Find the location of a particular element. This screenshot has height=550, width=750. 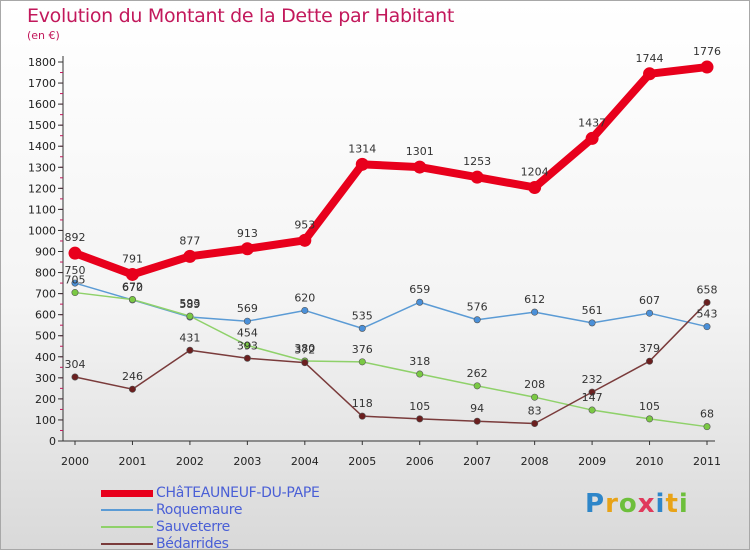

x-tick-label: 2008 is located at coordinates (535, 461).